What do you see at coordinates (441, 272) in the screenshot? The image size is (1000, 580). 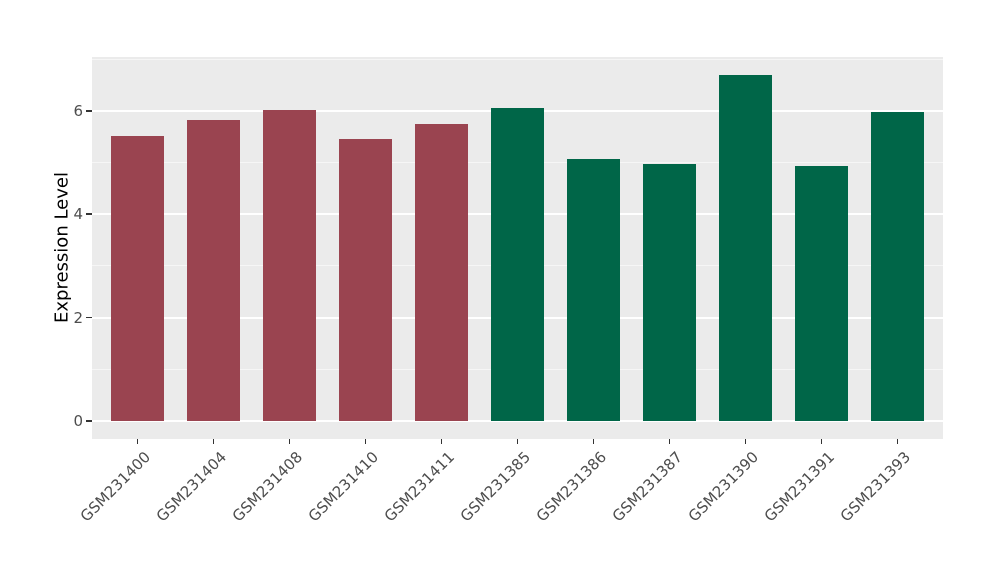 I see `bar-GSM231411` at bounding box center [441, 272].